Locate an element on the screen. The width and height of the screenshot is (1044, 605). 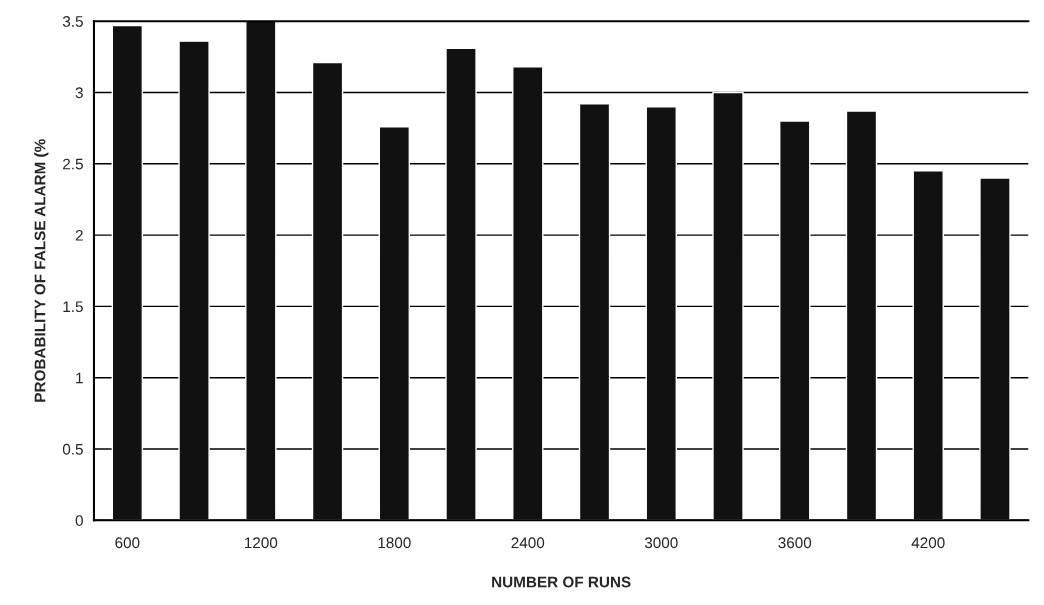
y-axis-title: PROBABILITY OF FALSE ALARM (% is located at coordinates (41, 270).